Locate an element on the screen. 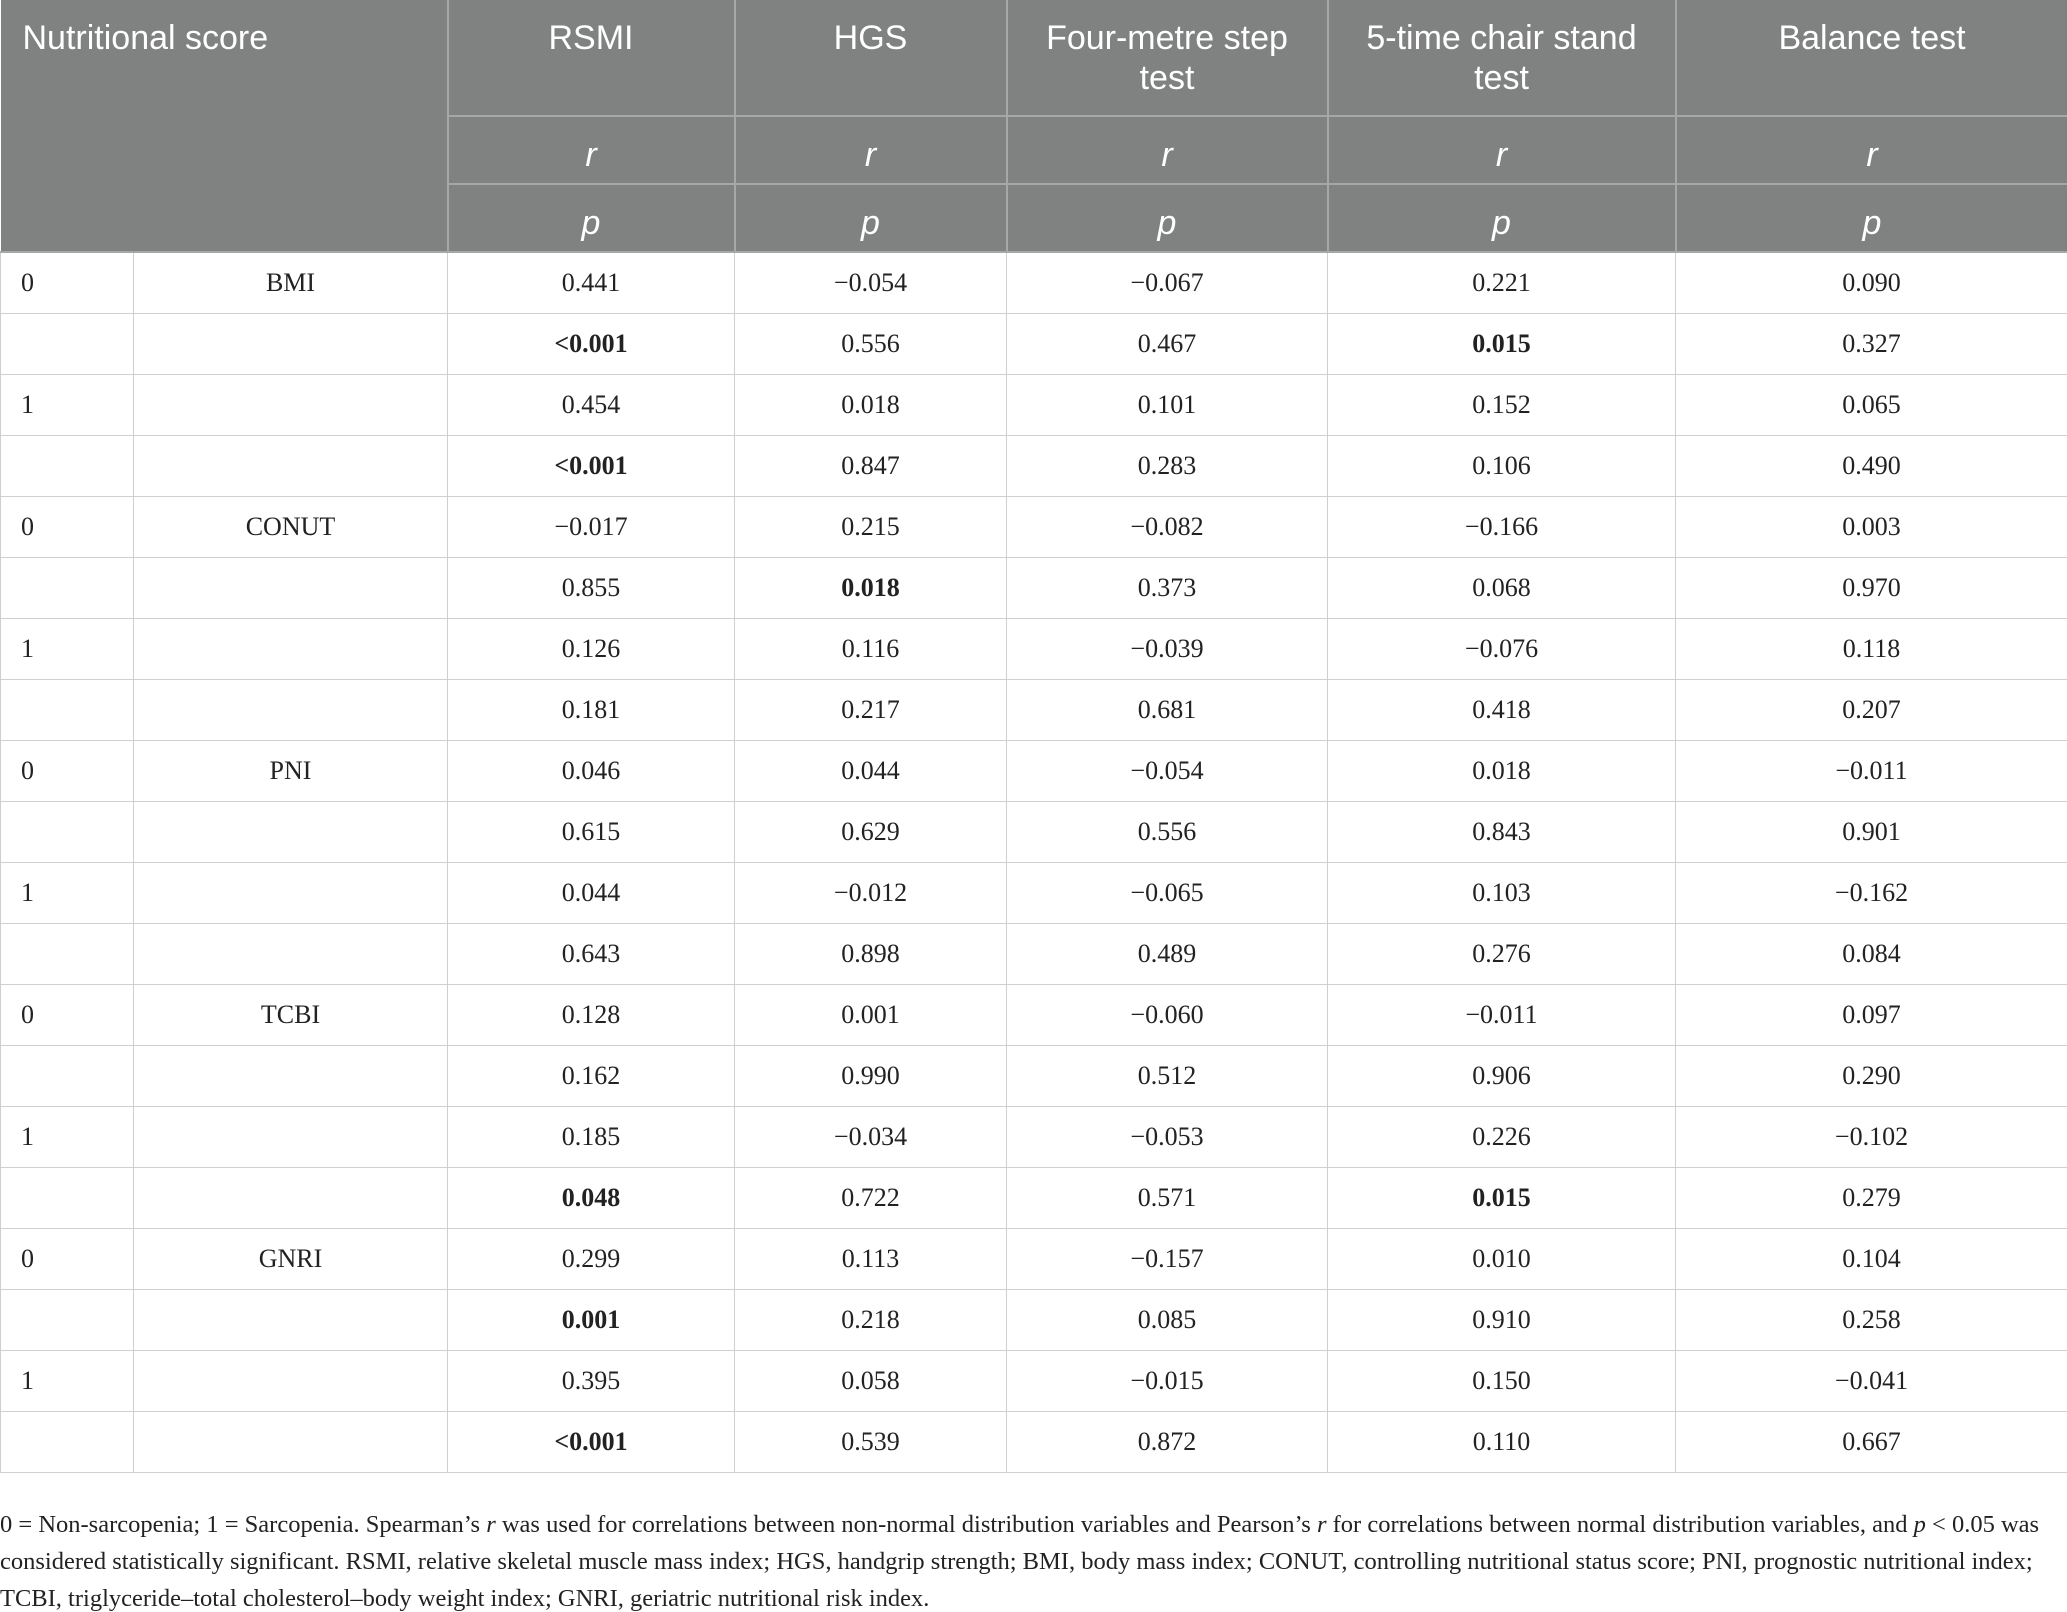 This screenshot has height=1612, width=2067. value-cell: 0.283 is located at coordinates (1167, 466).